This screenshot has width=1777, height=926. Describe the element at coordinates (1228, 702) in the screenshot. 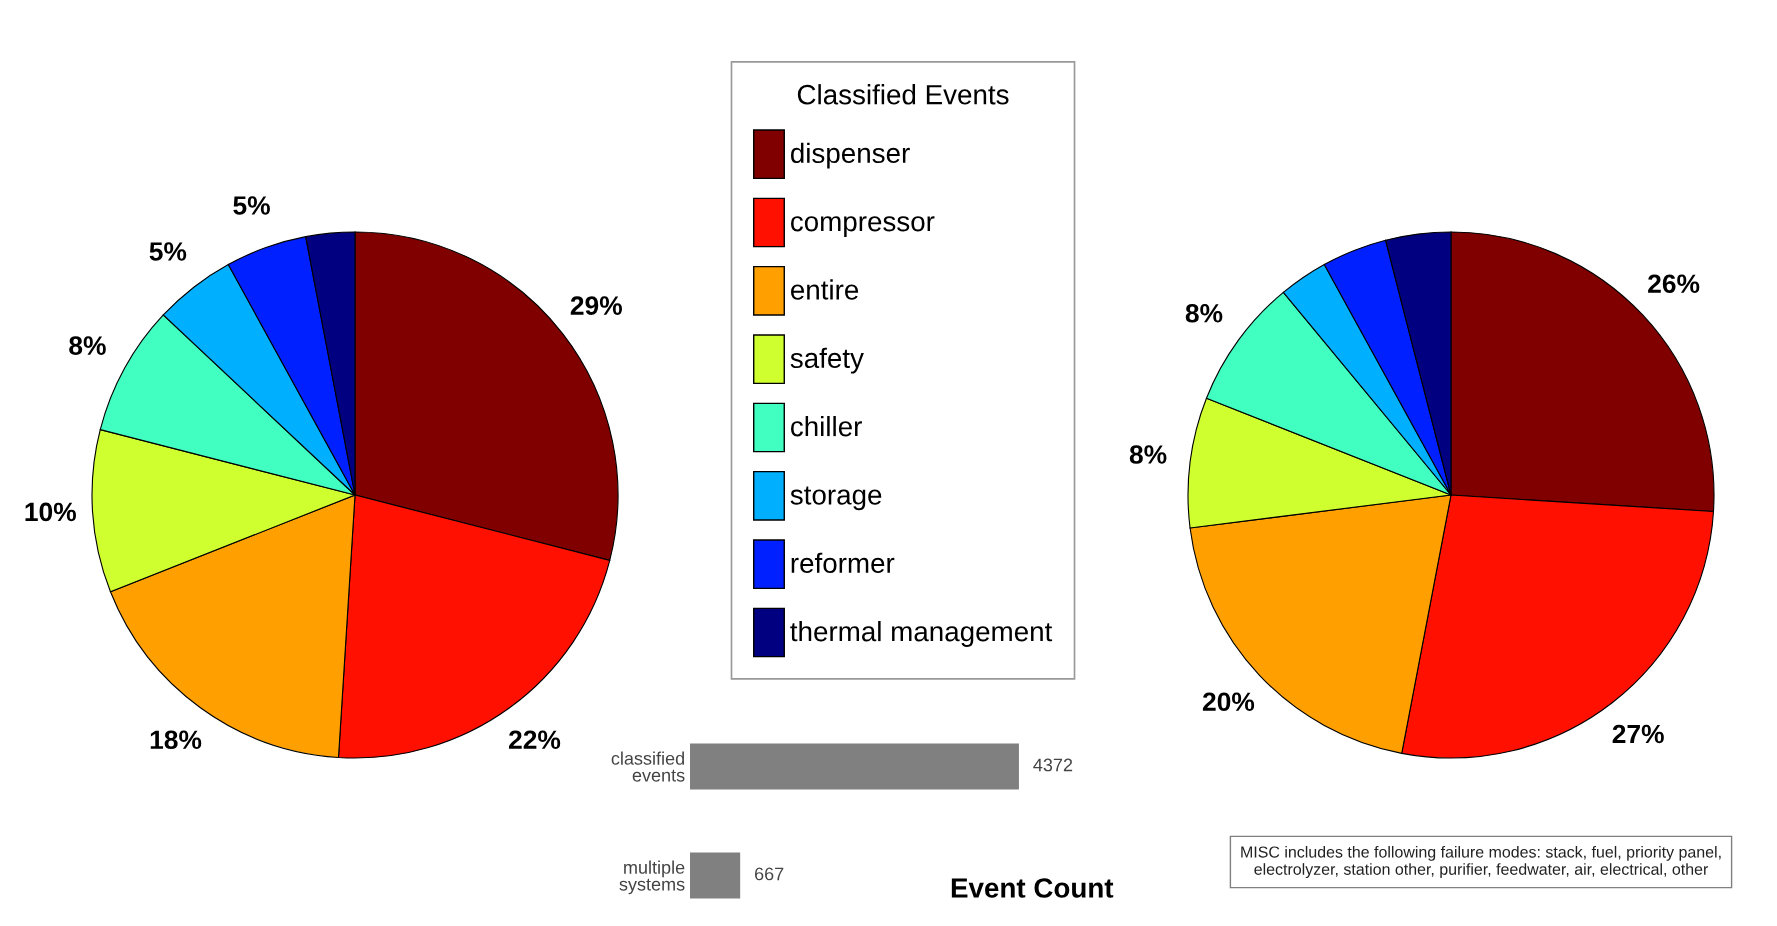

I see `data-label: 20%` at that location.